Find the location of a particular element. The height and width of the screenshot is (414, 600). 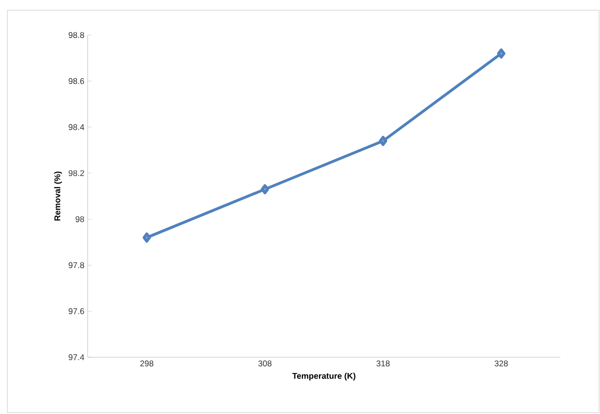

y-axis-title: Removal (%) is located at coordinates (58, 196).